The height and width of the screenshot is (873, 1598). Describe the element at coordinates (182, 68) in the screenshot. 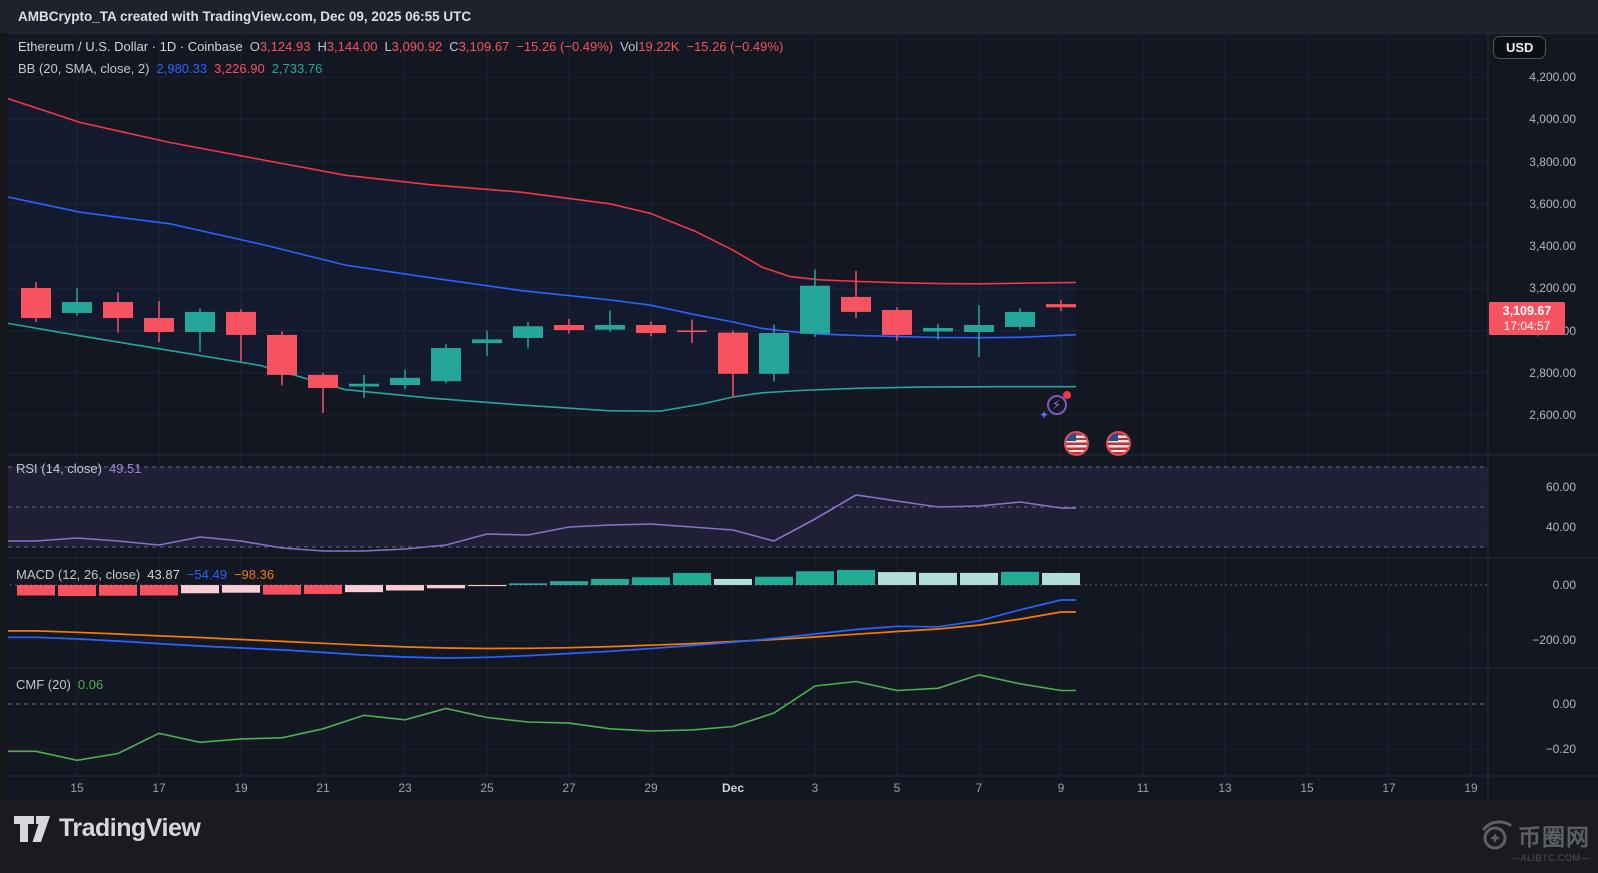

I see `bb-basis-value: 2,980.33` at that location.